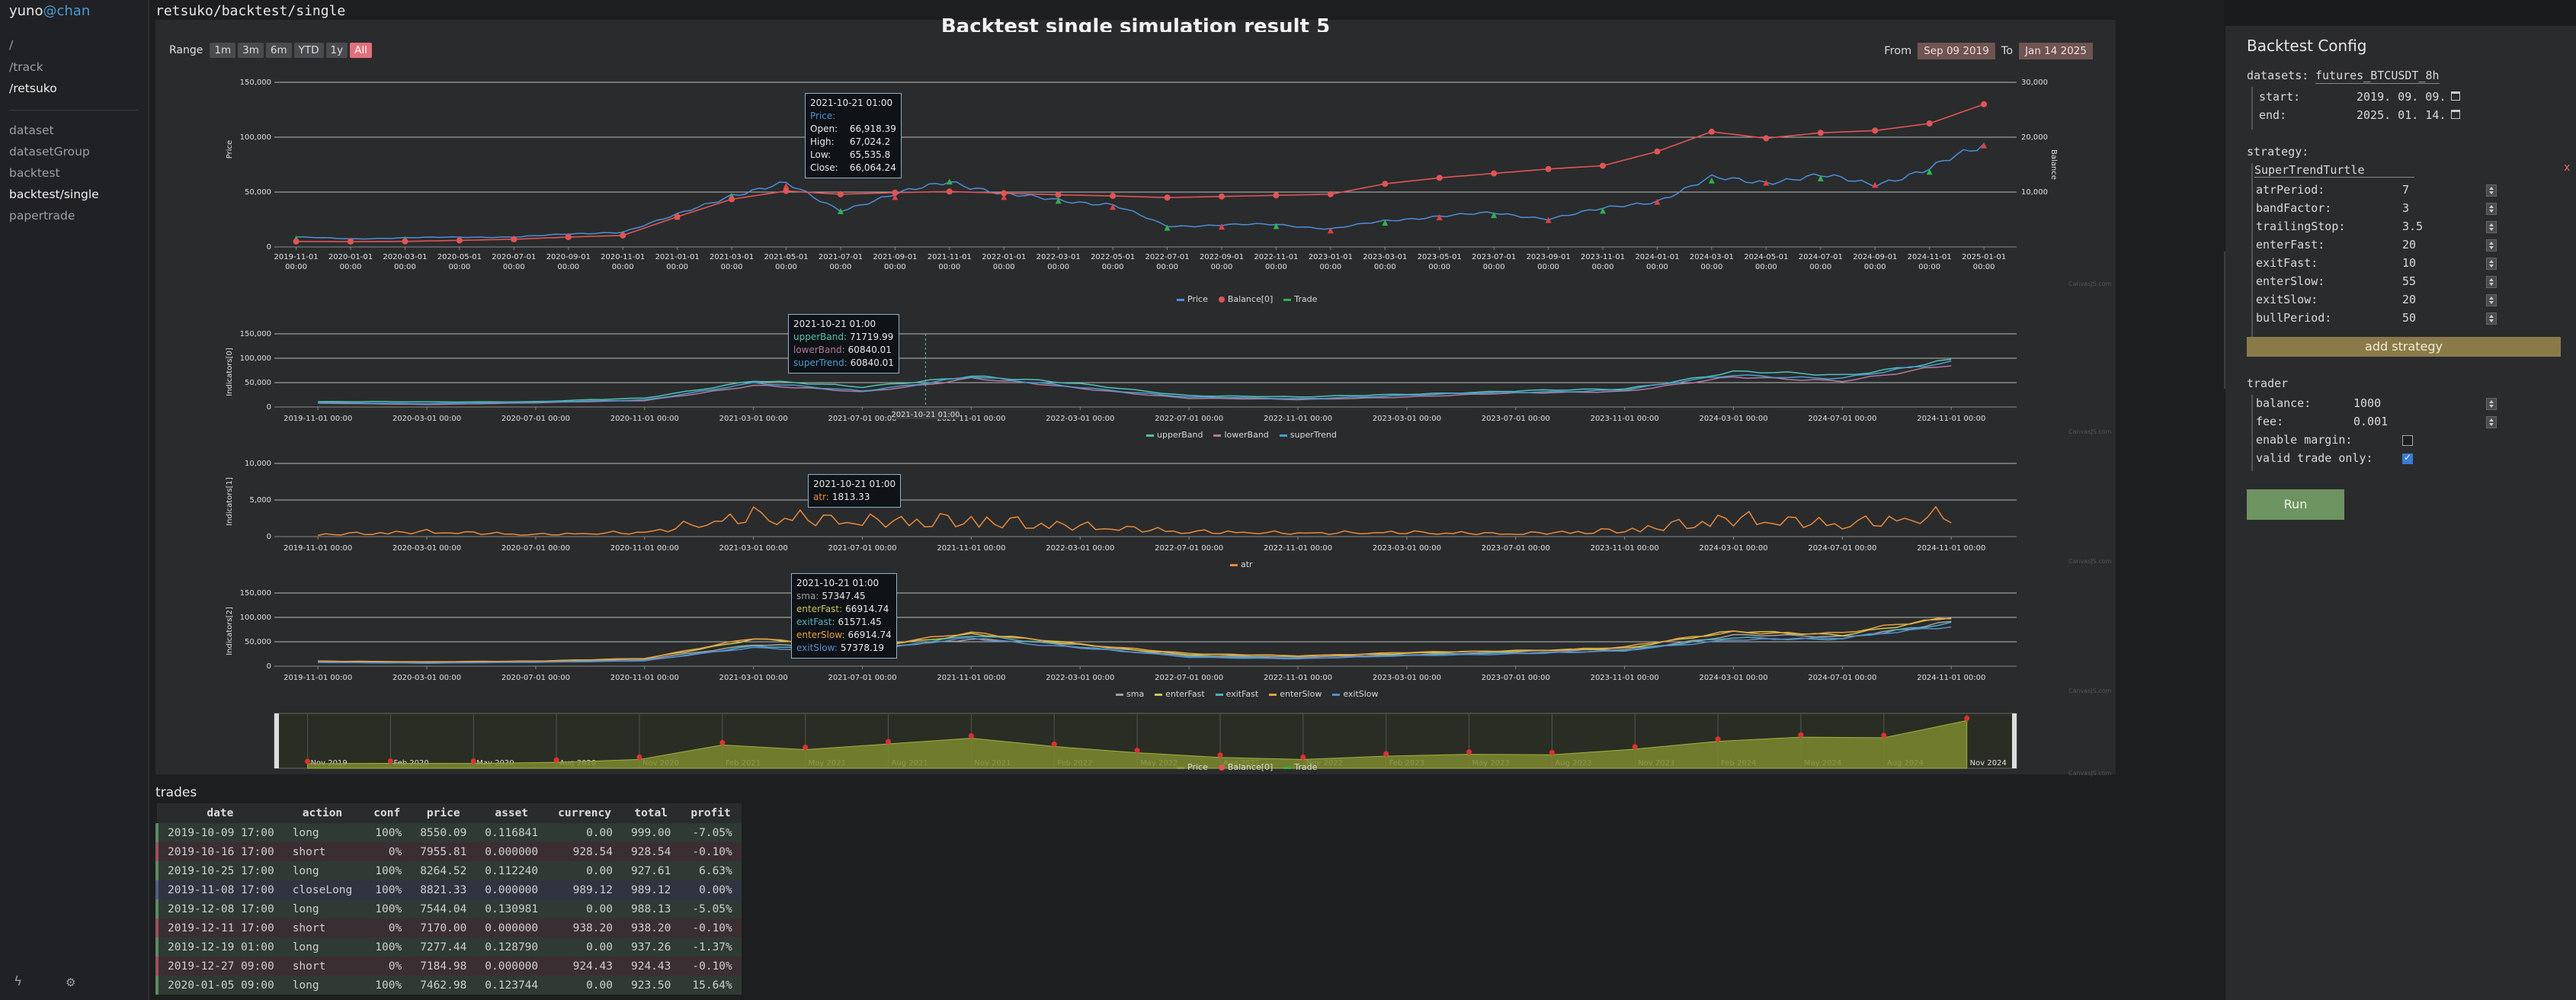 The height and width of the screenshot is (1000, 2576). Describe the element at coordinates (2409, 318) in the screenshot. I see `param-input: 50` at that location.